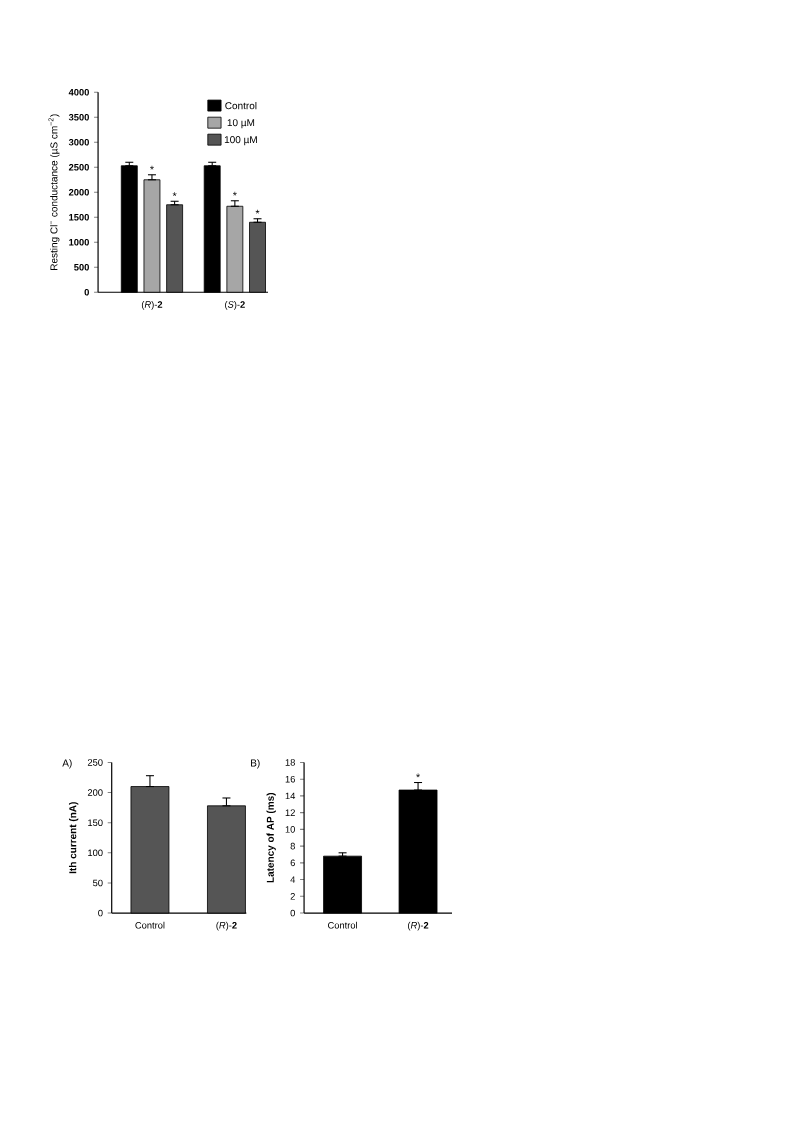  I want to click on y-tick-label: 14, so click(290, 796).